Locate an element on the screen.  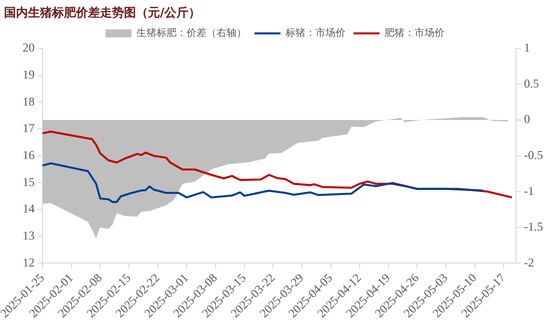
y2-tick-label: 0.5 is located at coordinates (532, 83).